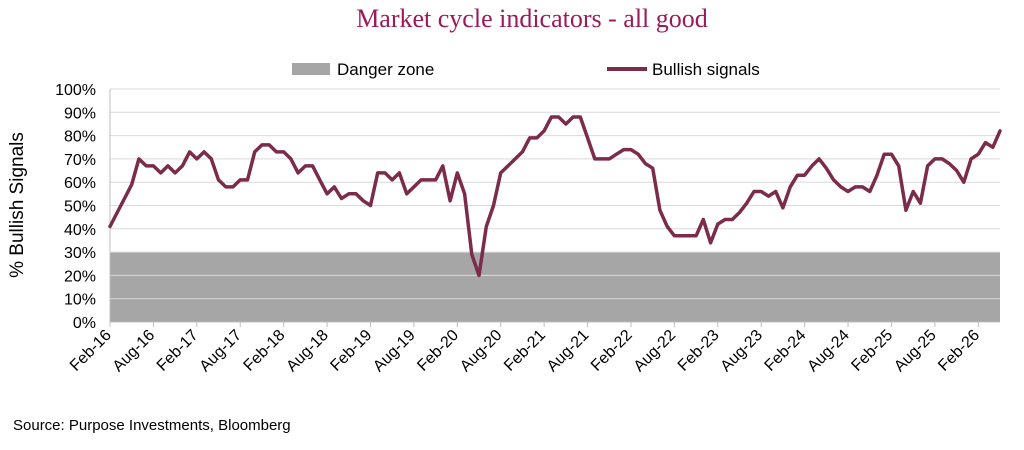 This screenshot has width=1024, height=450. Describe the element at coordinates (91, 351) in the screenshot. I see `x-tick-label: Feb-16` at that location.